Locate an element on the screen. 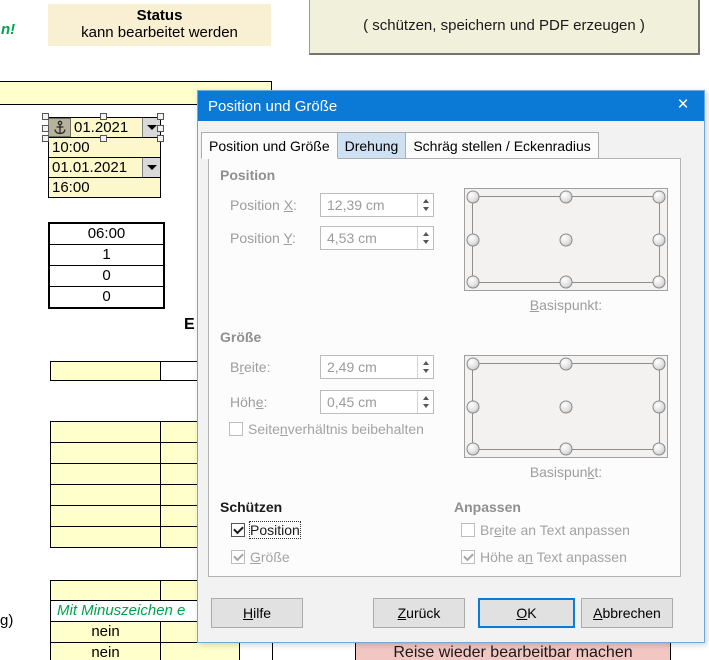 The image size is (709, 660). start-time-value: 10:00 is located at coordinates (71, 147).